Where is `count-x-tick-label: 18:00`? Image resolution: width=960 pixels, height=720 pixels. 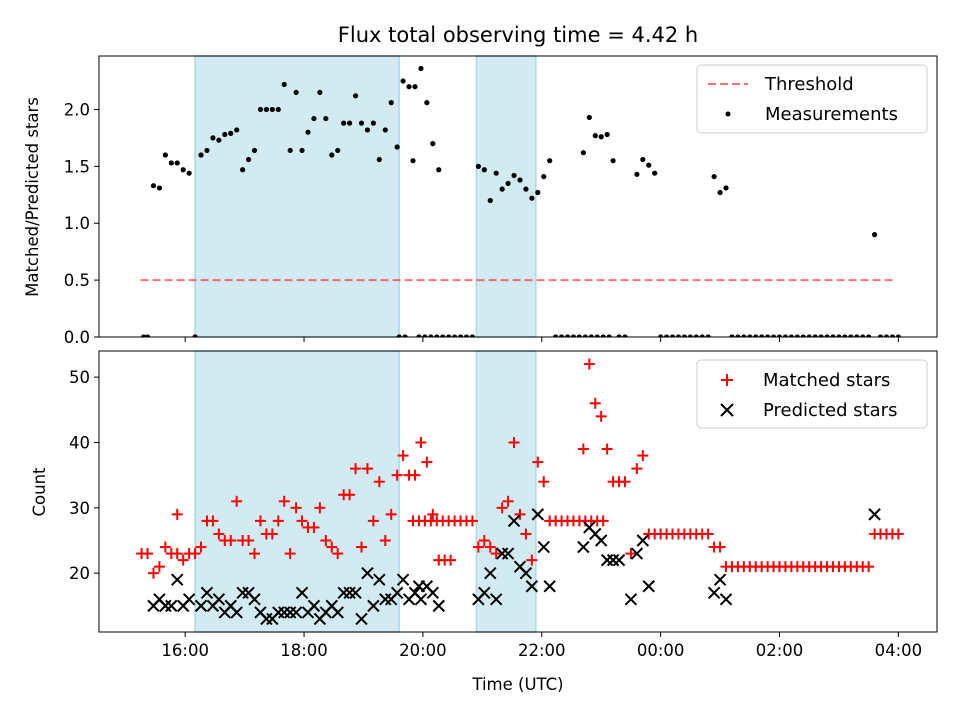
count-x-tick-label: 18:00 is located at coordinates (304, 650).